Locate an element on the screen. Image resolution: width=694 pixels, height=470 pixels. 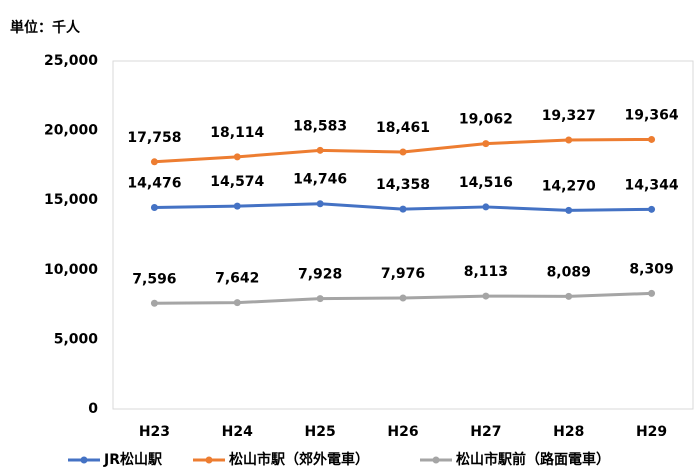
unit-label: 単位：千人 is located at coordinates (45, 27).